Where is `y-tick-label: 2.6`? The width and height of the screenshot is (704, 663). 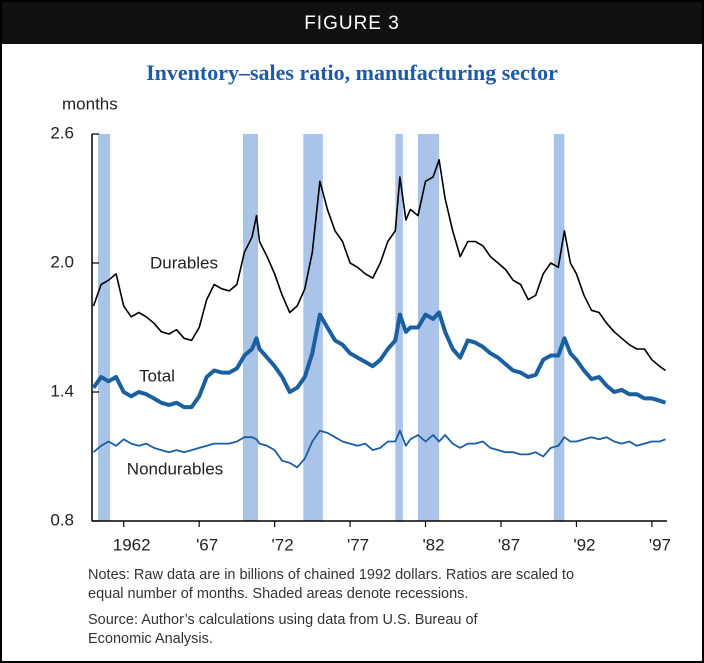
y-tick-label: 2.6 is located at coordinates (62, 132).